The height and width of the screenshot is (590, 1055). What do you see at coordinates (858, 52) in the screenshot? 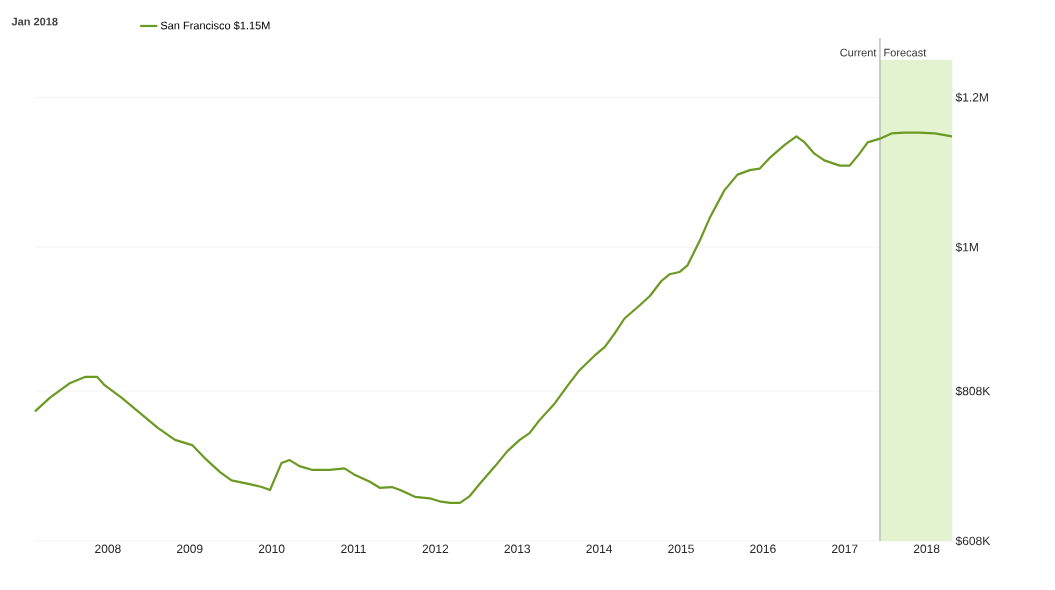
I see `ref-line-label: Current` at bounding box center [858, 52].